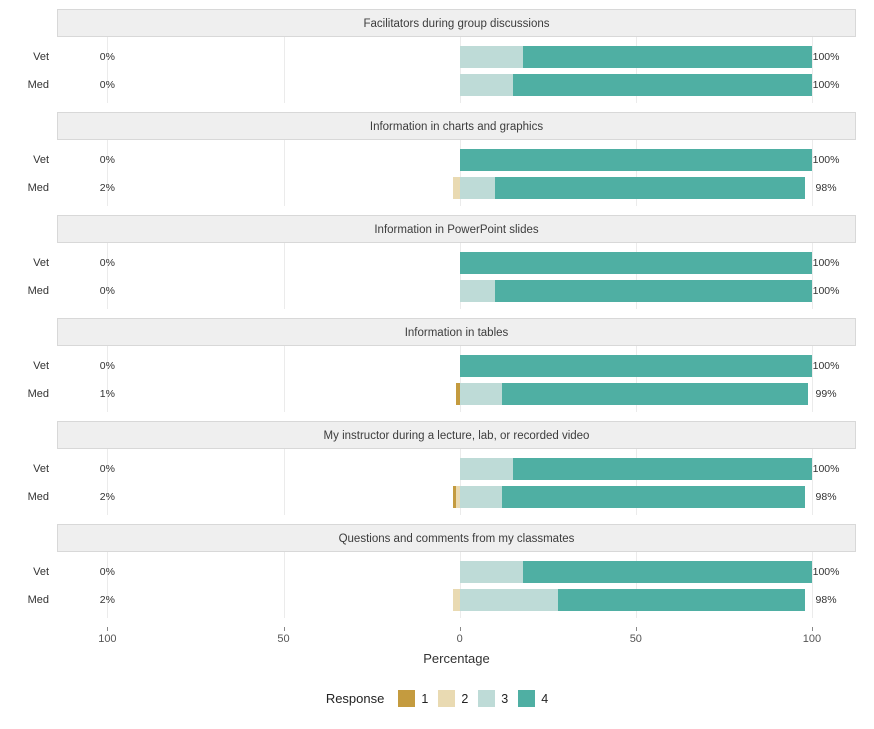  Describe the element at coordinates (355, 698) in the screenshot. I see `legend-title: Response` at that location.